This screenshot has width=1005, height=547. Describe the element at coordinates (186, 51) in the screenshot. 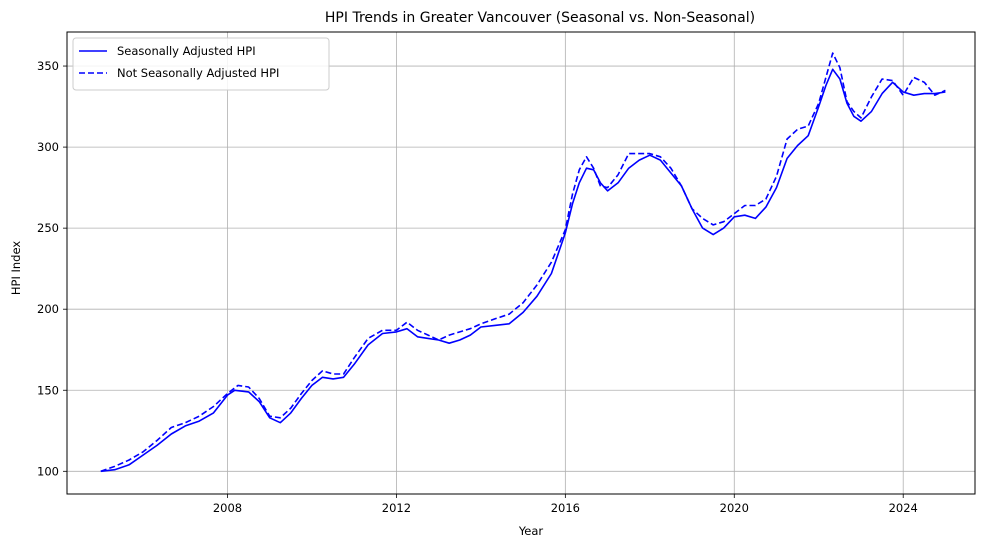

I see `legend-entry-label: Seasonally Adjusted HPI` at that location.